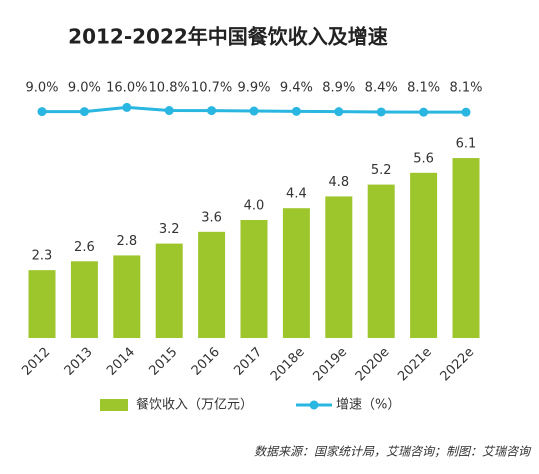  I want to click on line-label: 10.8%, so click(169, 88).